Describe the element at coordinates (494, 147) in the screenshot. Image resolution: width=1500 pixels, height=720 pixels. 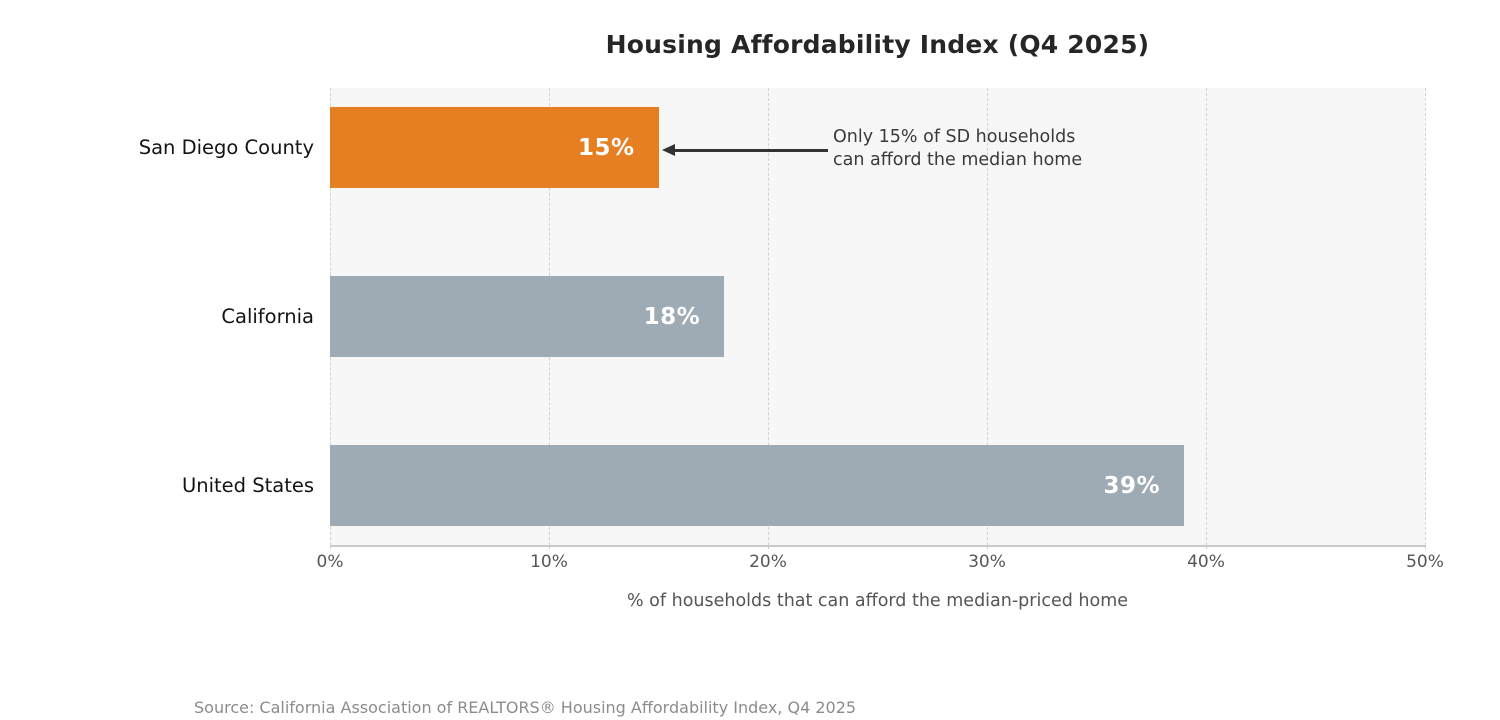
I see `bar-san-diego-county: 15%` at that location.